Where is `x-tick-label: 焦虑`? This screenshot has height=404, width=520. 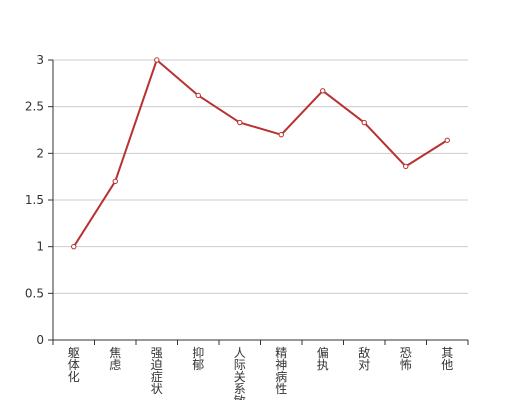
x-tick-label: 焦虑 is located at coordinates (115, 359).